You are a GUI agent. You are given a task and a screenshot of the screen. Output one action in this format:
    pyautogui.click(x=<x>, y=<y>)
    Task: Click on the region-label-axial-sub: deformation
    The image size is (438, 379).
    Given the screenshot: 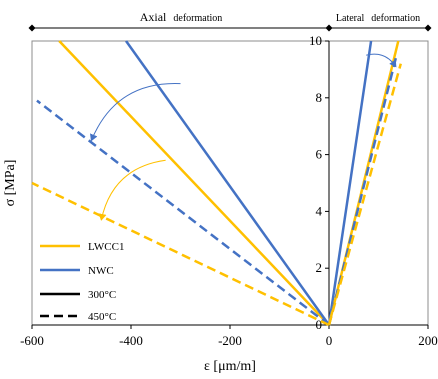 What is the action you would take?
    pyautogui.click(x=197, y=18)
    